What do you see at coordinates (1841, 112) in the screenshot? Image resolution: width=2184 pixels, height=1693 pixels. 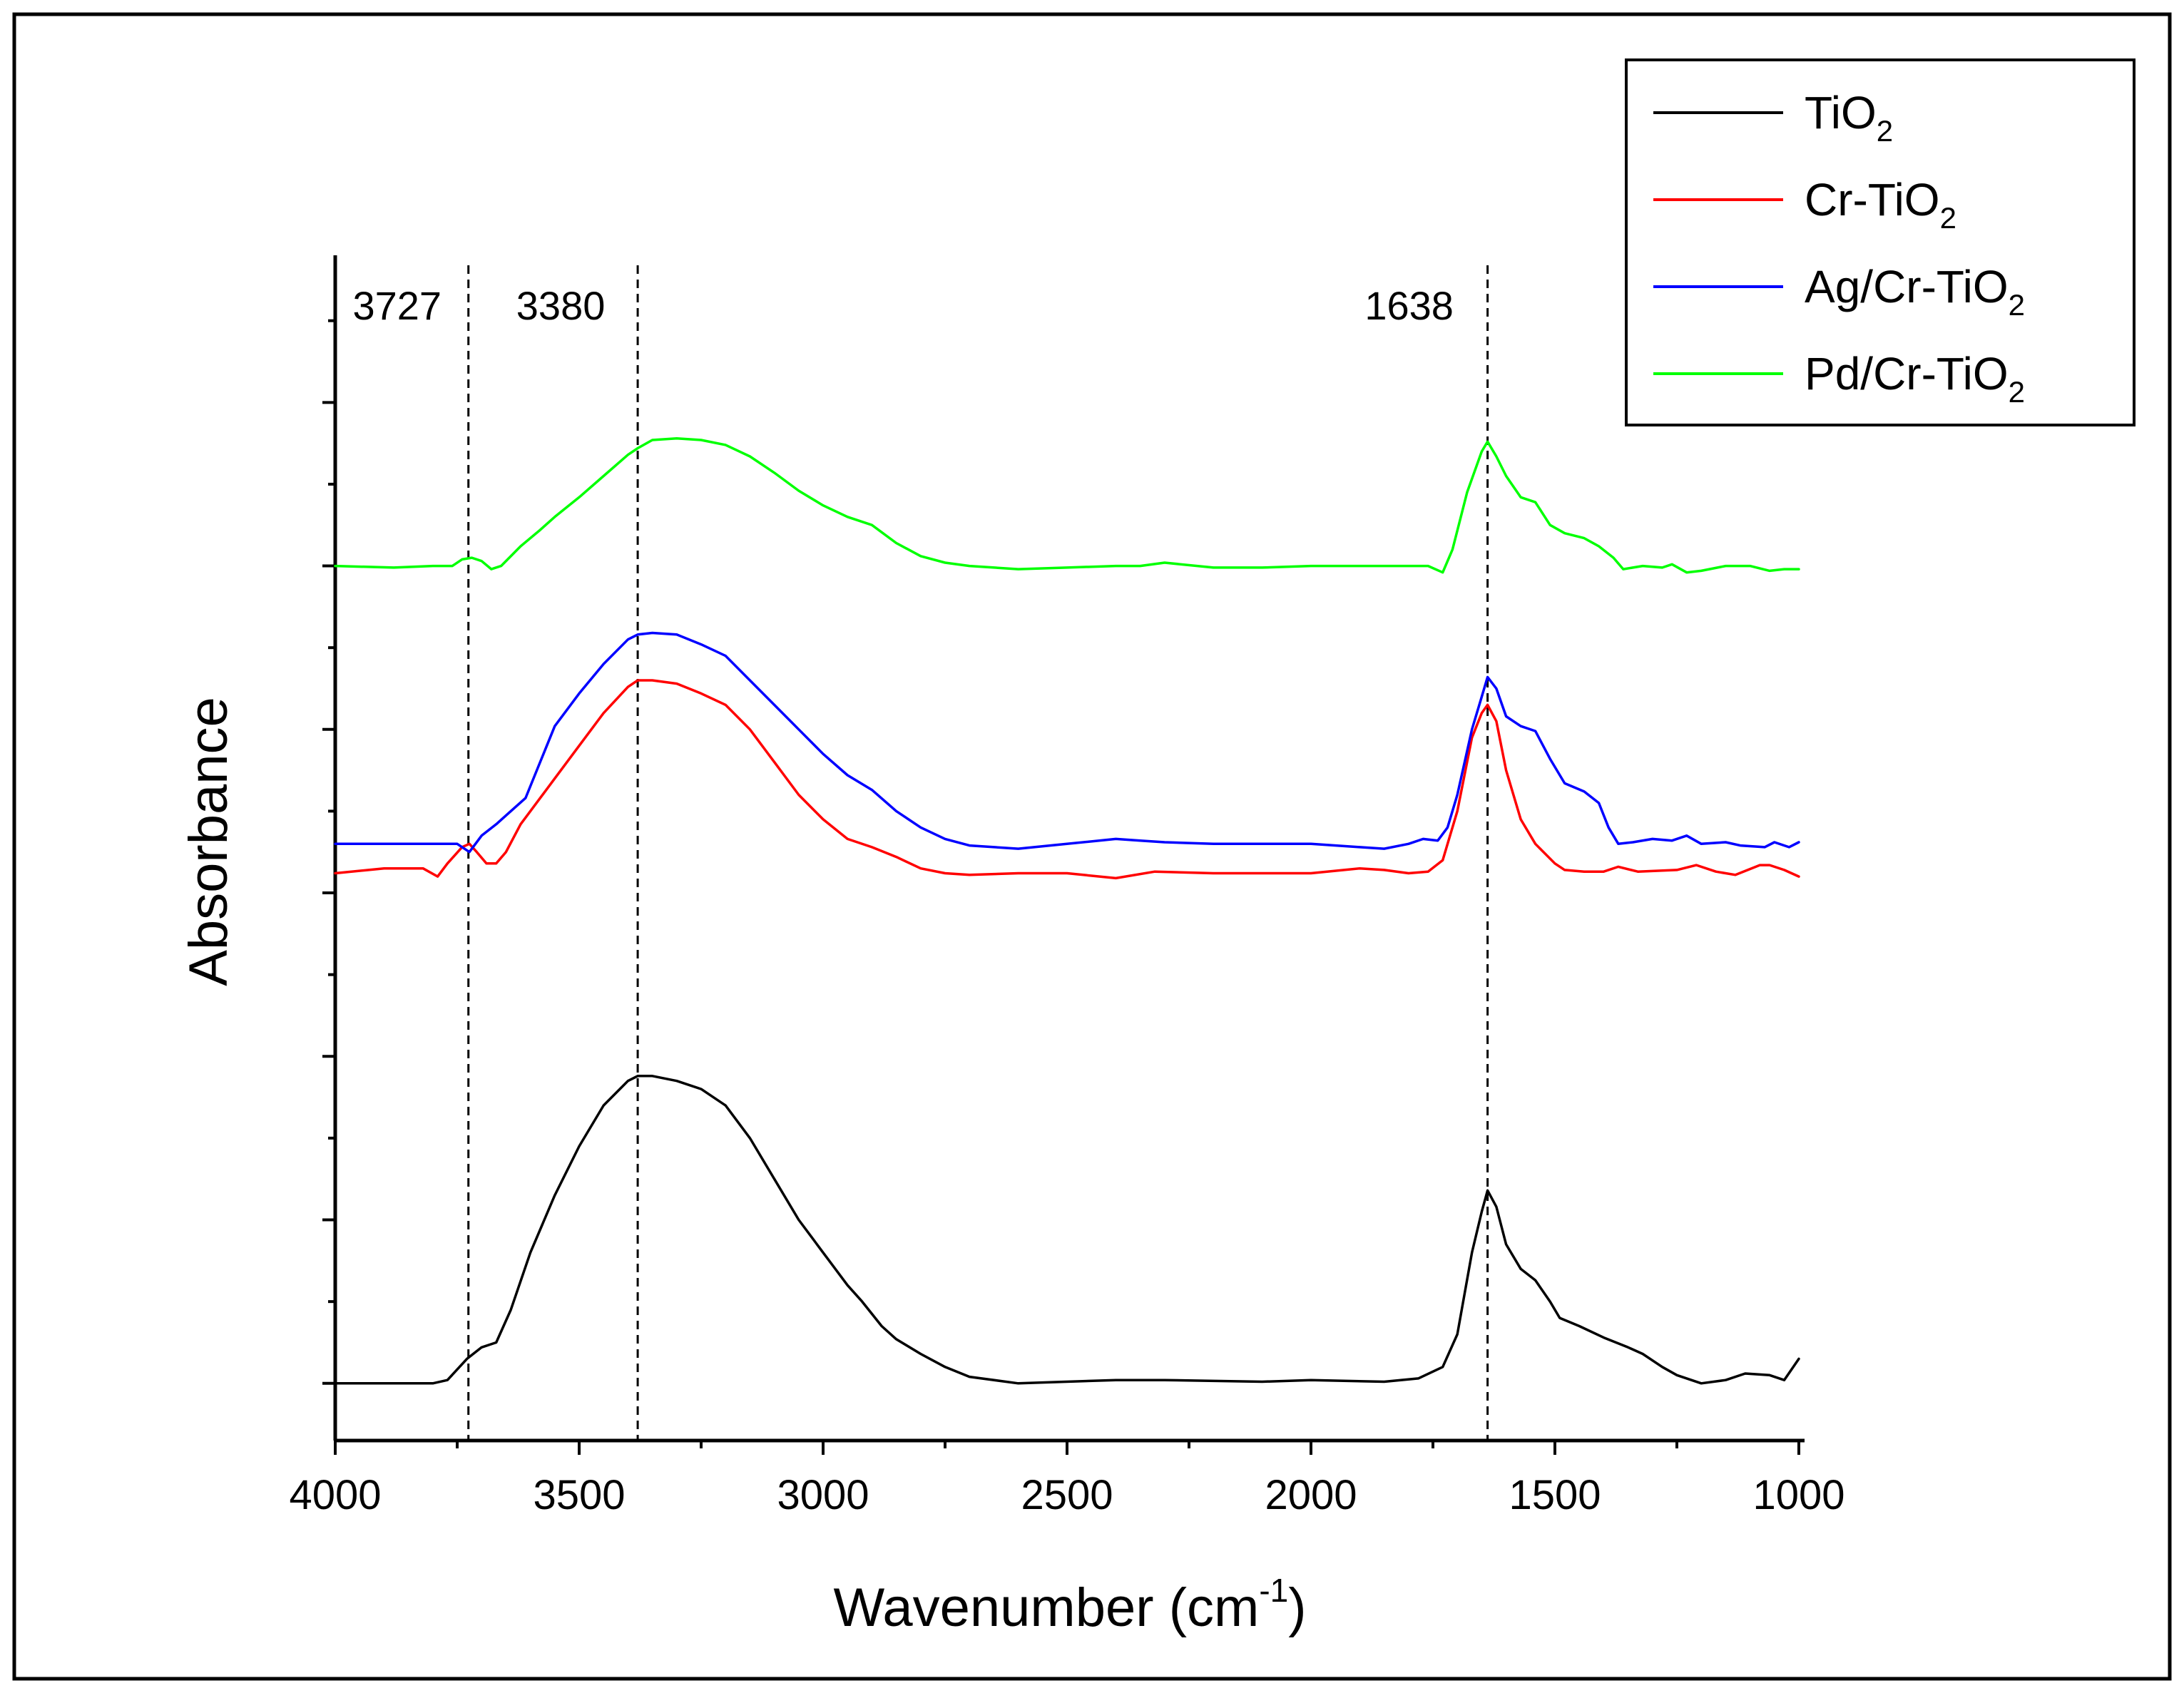 I see `legend-label-text: TiO` at bounding box center [1841, 112].